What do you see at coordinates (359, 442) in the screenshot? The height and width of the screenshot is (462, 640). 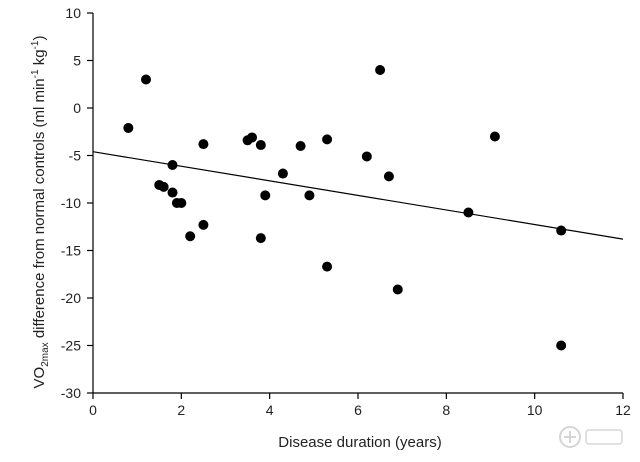 I see `x-axis-title: Disease duration (years)` at bounding box center [359, 442].